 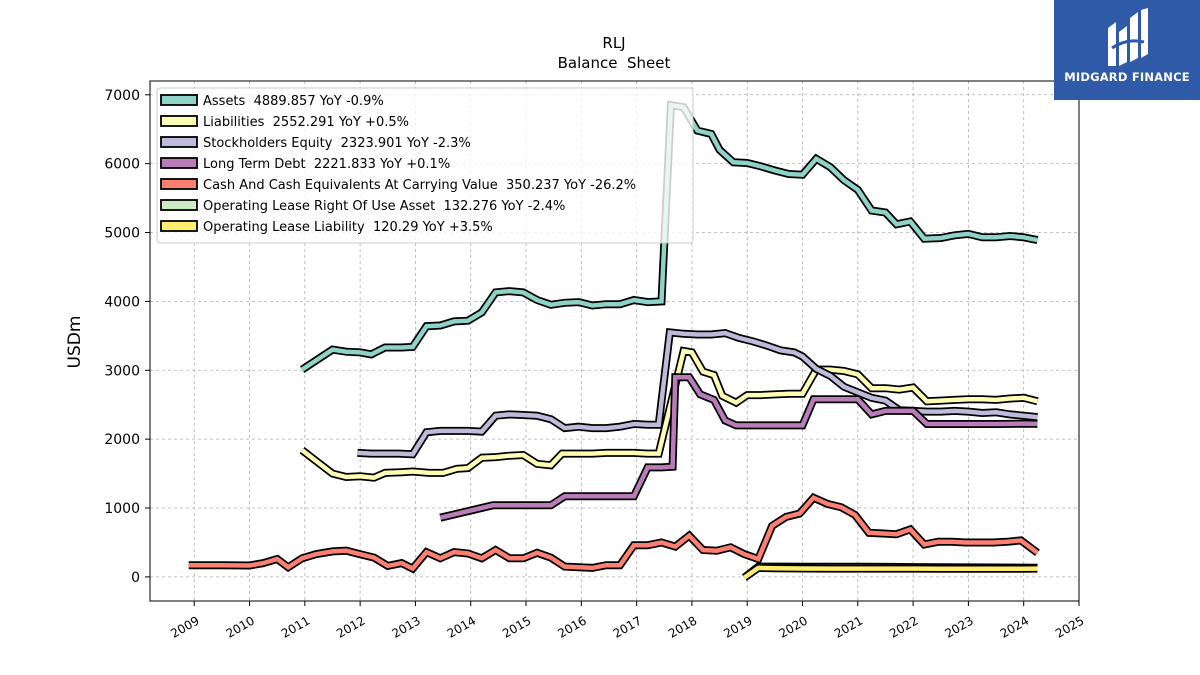 What do you see at coordinates (122, 371) in the screenshot?
I see `y-tick-label: 3000` at bounding box center [122, 371].